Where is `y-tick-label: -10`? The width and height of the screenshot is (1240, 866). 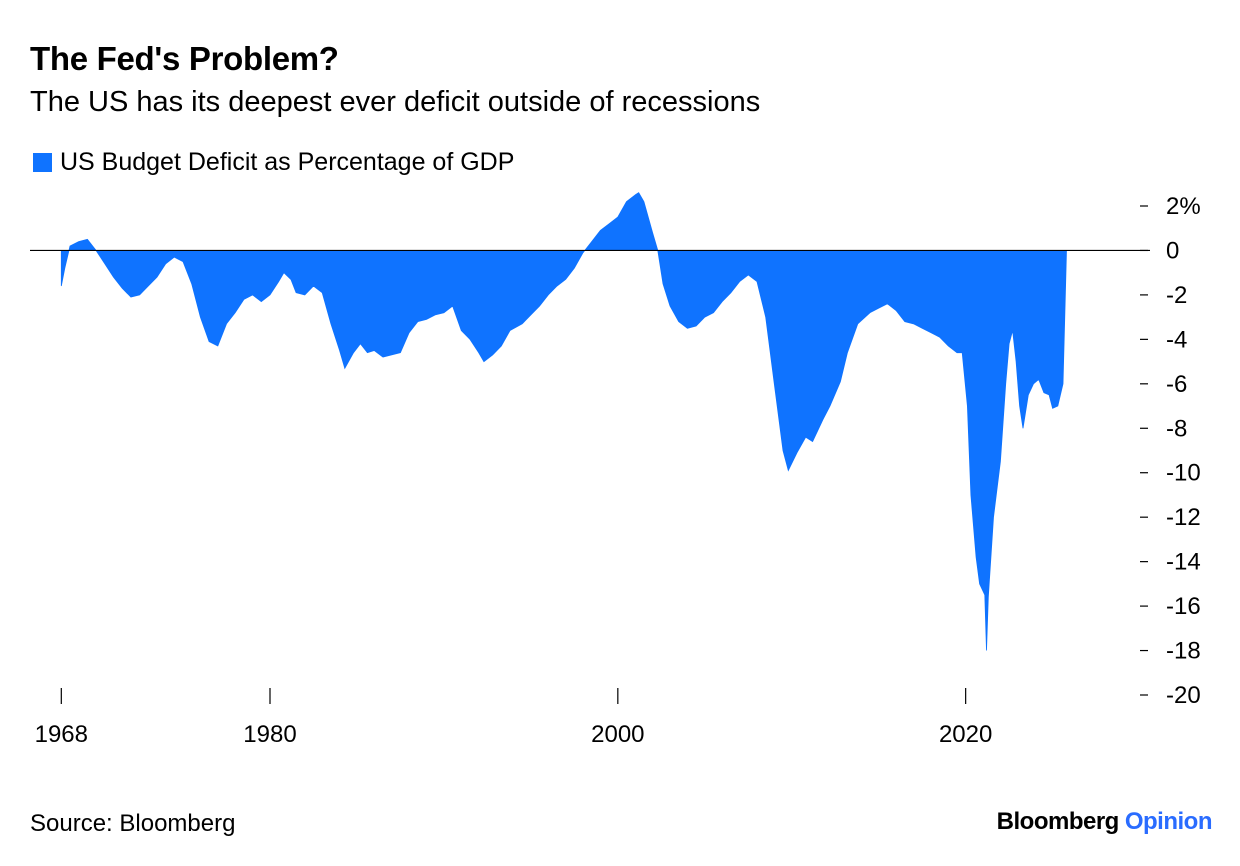 y-tick-label: -10 is located at coordinates (1183, 473).